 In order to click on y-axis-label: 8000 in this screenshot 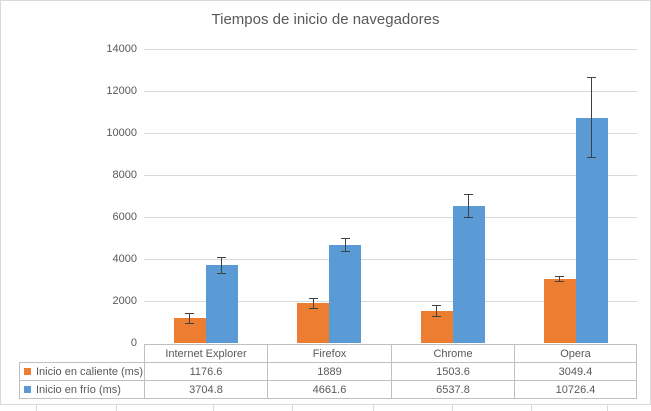, I will do `click(124, 175)`.